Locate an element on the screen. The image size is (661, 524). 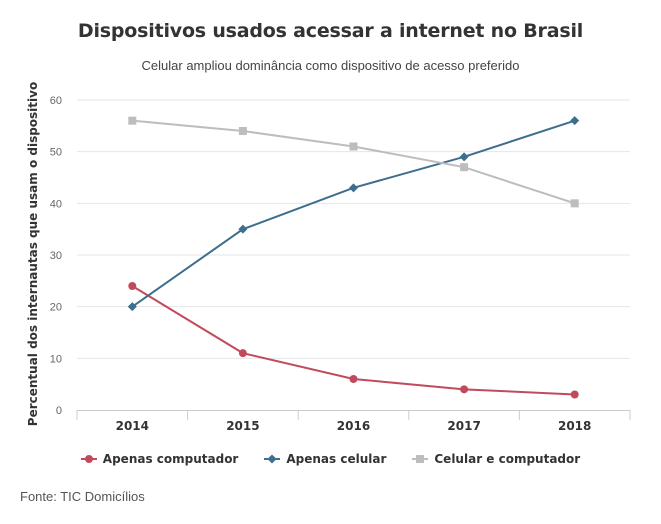
source-note: Fonte: TIC Domicílios is located at coordinates (82, 496).